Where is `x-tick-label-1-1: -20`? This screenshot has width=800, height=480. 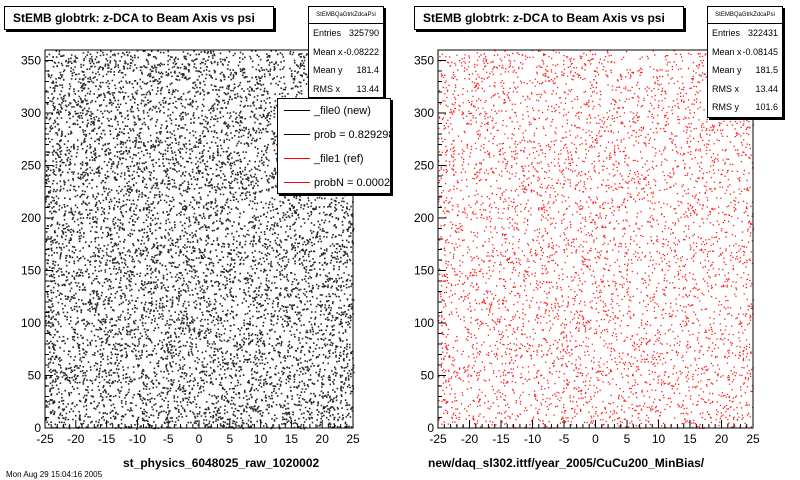 x-tick-label-1-1: -20 is located at coordinates (470, 439).